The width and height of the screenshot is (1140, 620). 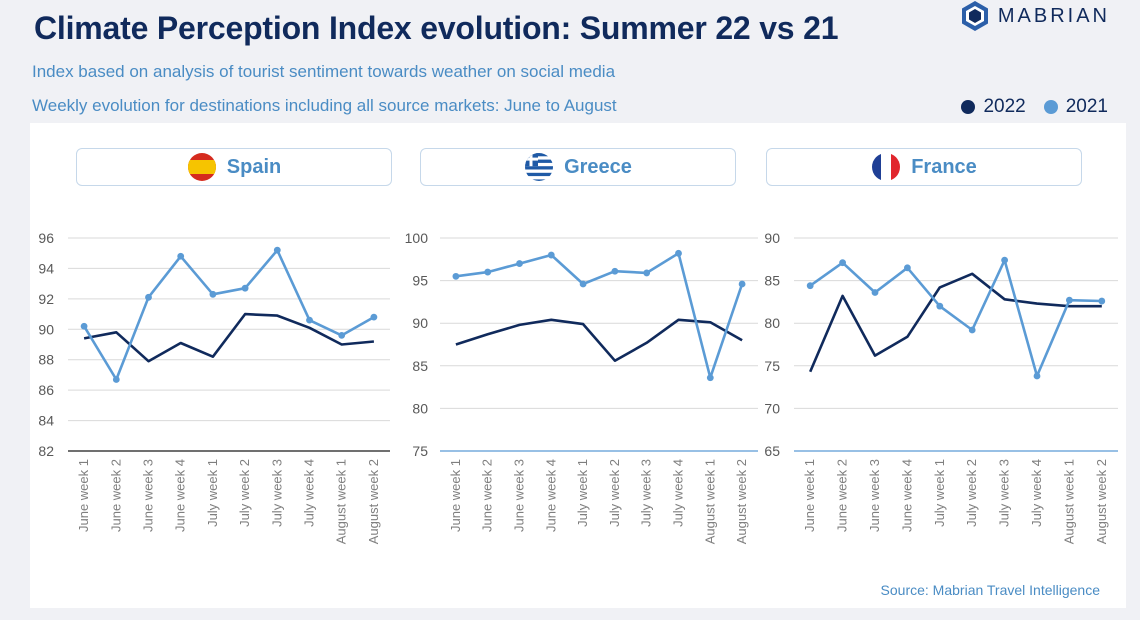 I want to click on legend-dot-2021, so click(x=1050, y=107).